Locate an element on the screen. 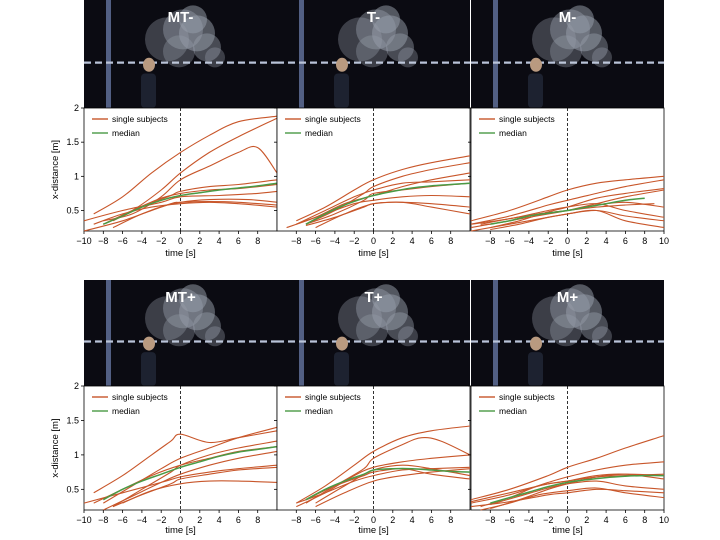 Image resolution: width=720 pixels, height=540 pixels. y-tick-label: 0.5 is located at coordinates (72, 211).